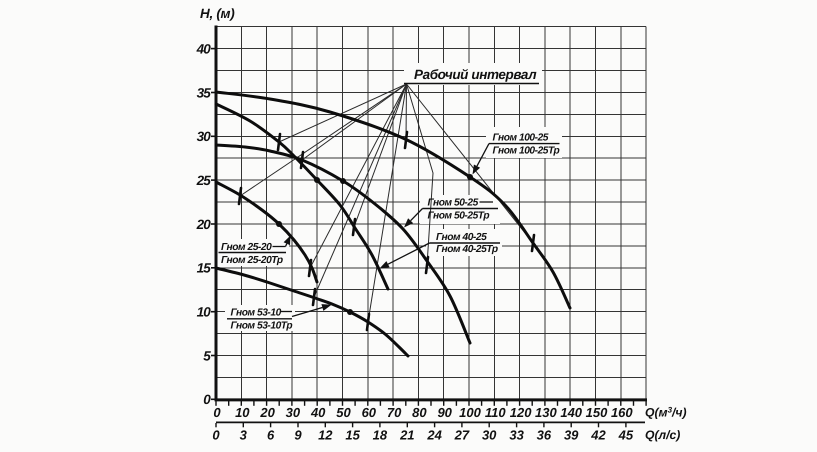  Describe the element at coordinates (434, 435) in the screenshot. I see `svg-text: 24` at that location.